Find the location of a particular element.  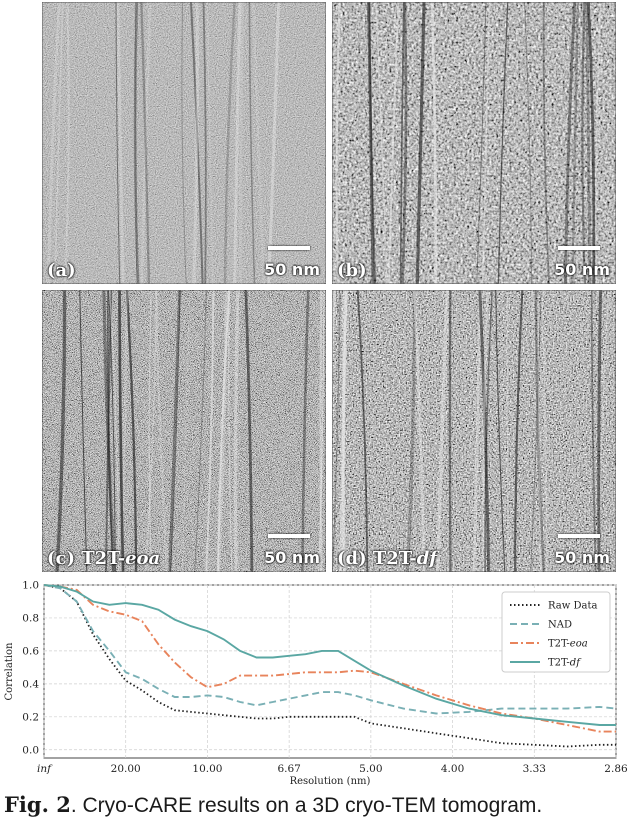

y-tick-label: 0.2 is located at coordinates (30, 717).